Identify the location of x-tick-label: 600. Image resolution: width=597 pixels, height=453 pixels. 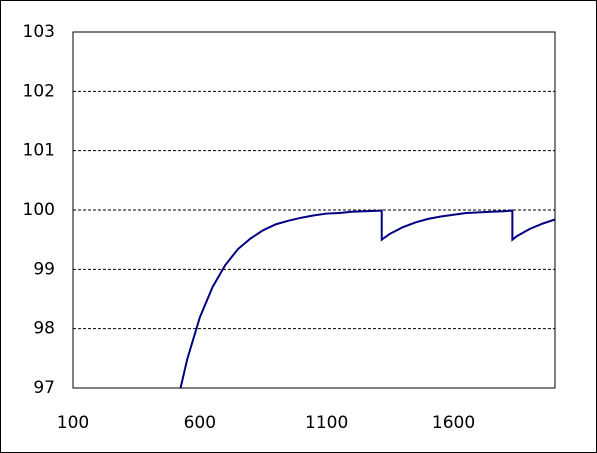
(200, 423).